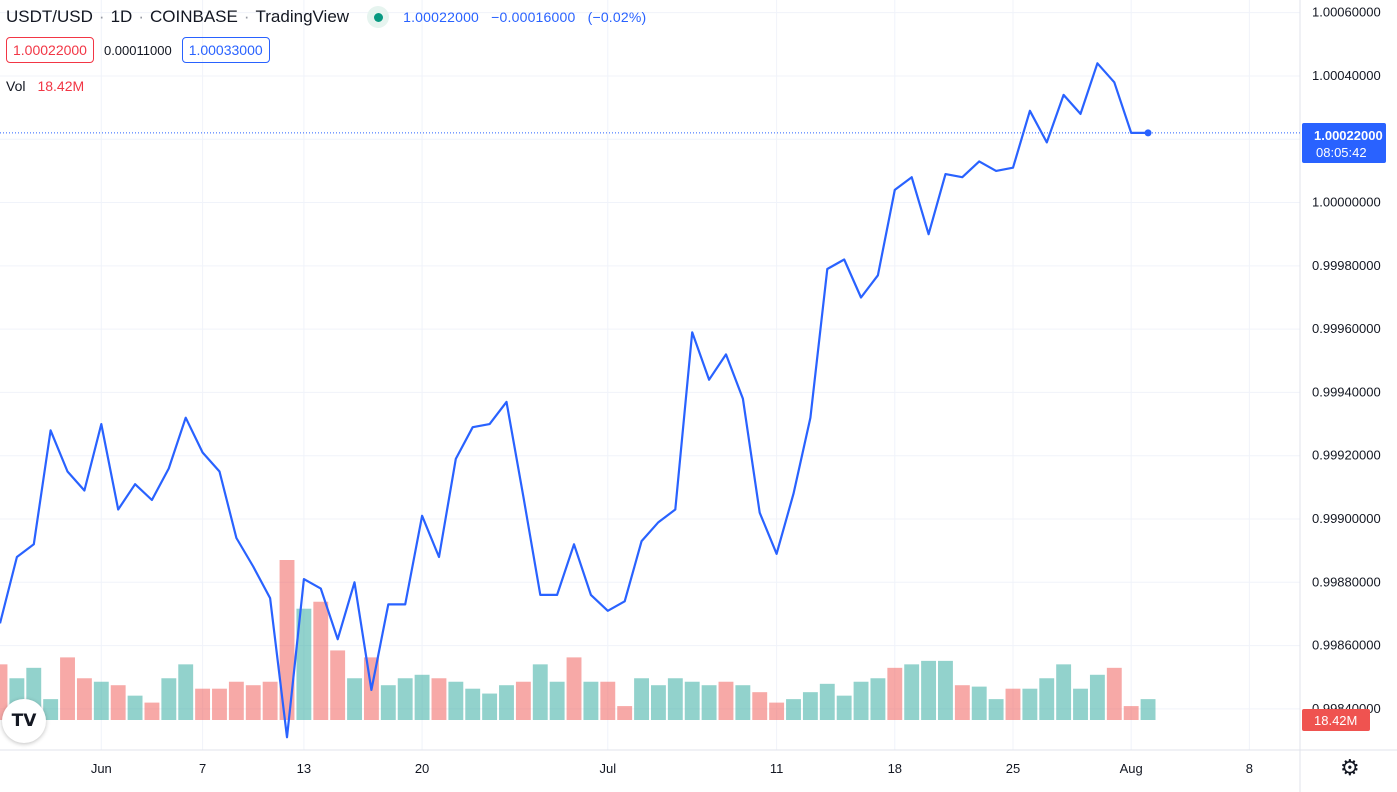 This screenshot has height=792, width=1397. What do you see at coordinates (121, 16) in the screenshot?
I see `legend-interval: 1D` at bounding box center [121, 16].